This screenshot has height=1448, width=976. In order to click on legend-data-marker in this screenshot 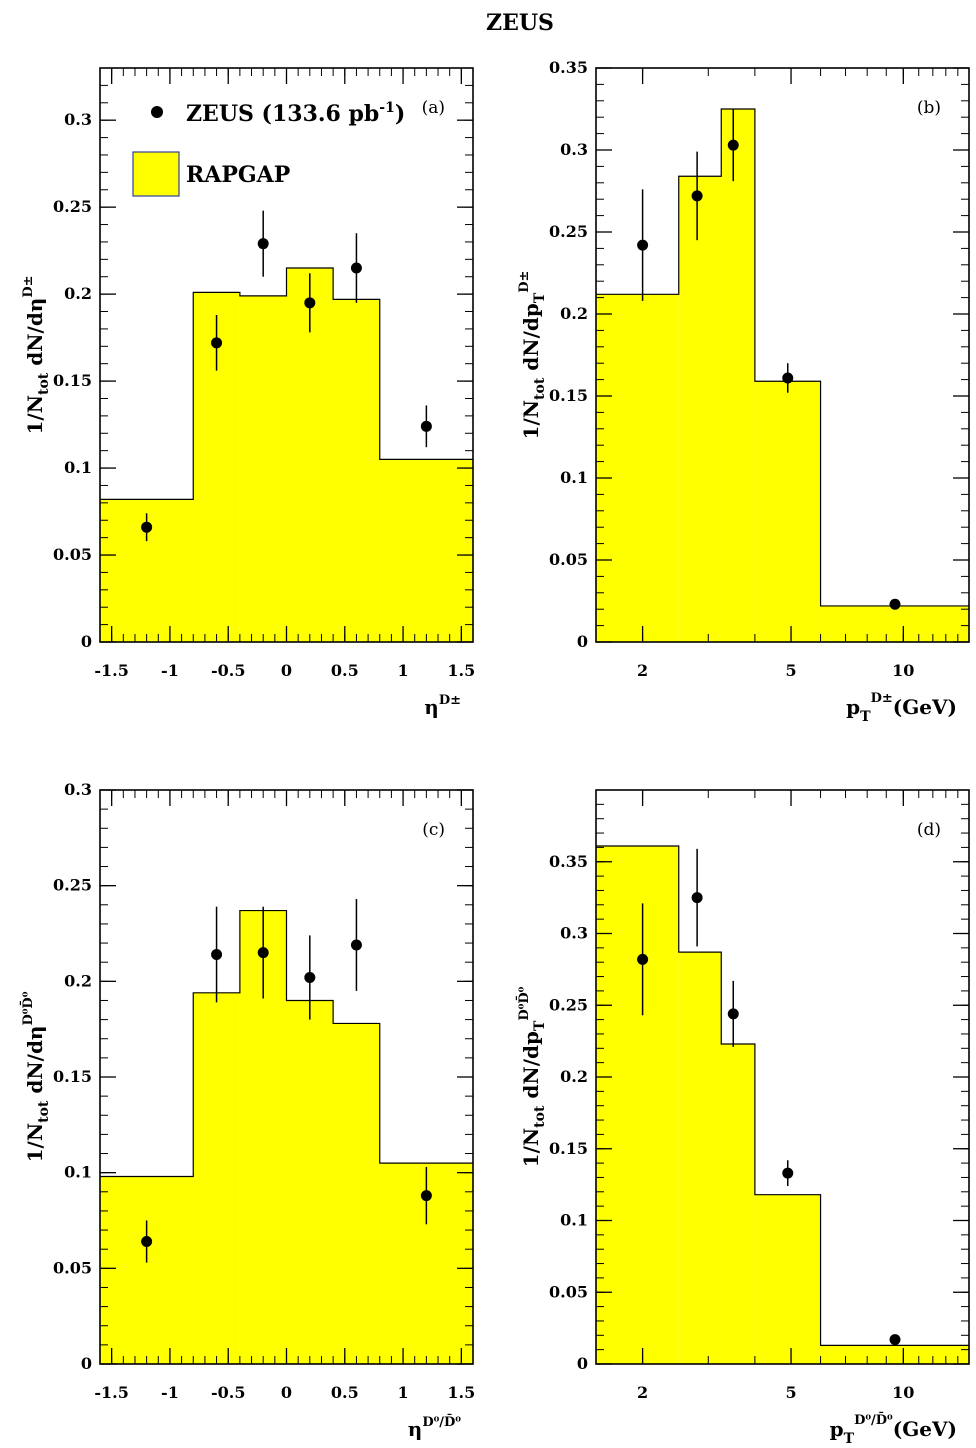, I will do `click(157, 112)`.